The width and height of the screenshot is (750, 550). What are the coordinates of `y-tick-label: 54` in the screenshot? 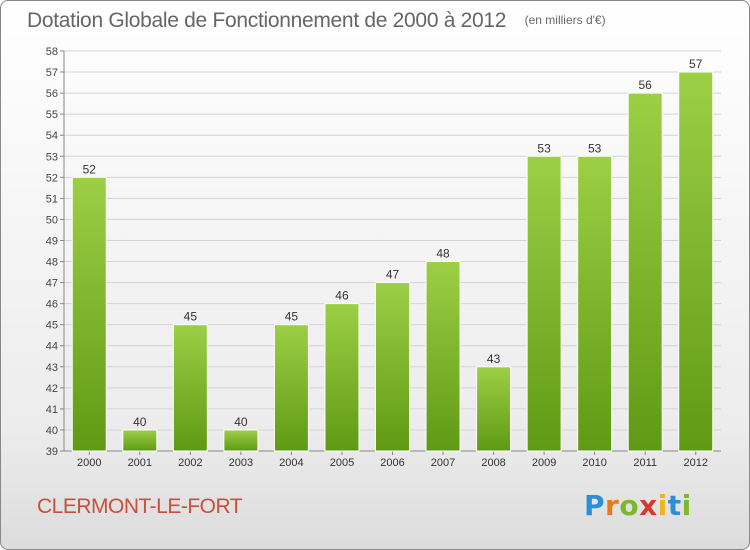 It's located at (52, 136).